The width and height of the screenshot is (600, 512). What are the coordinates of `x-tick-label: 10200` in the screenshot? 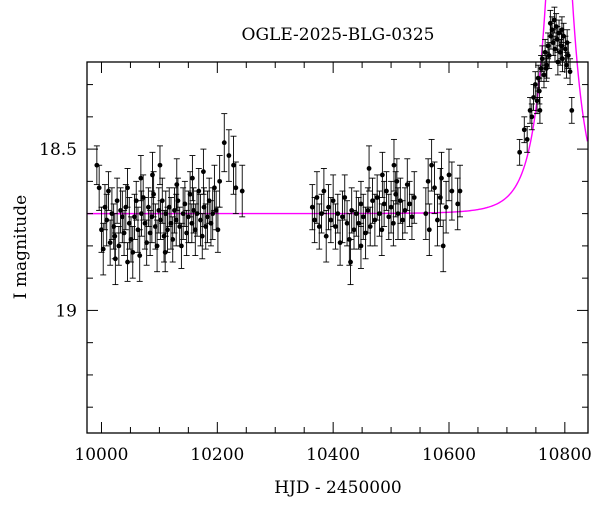 It's located at (217, 455).